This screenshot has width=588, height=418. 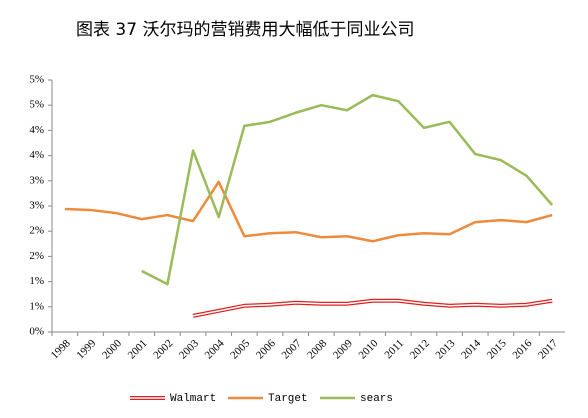 What do you see at coordinates (189, 349) in the screenshot?
I see `x-tick-label: 2003` at bounding box center [189, 349].